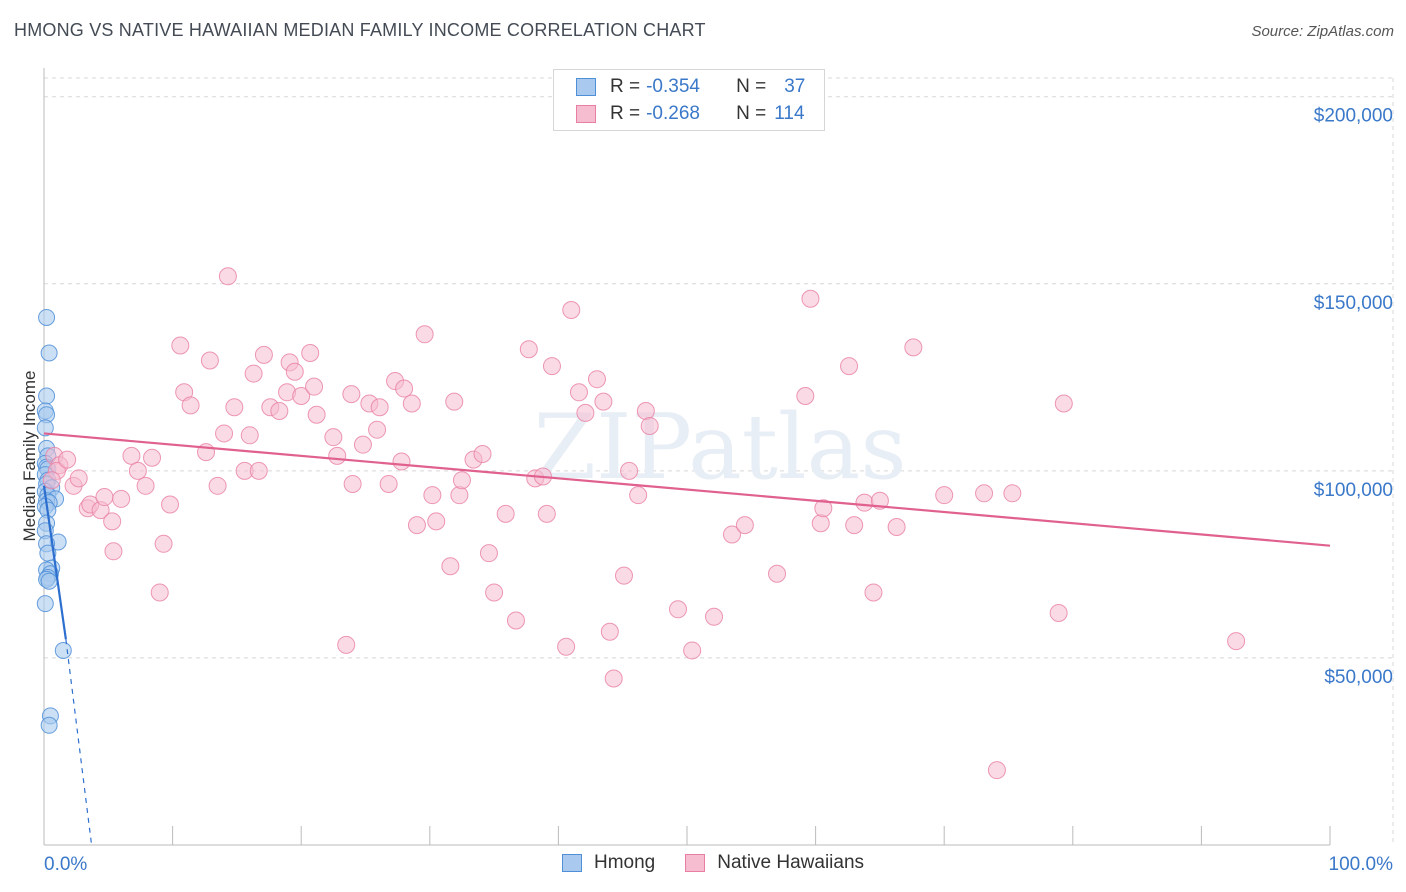  Describe the element at coordinates (673, 113) in the screenshot. I see `r-value: -0.268` at that location.